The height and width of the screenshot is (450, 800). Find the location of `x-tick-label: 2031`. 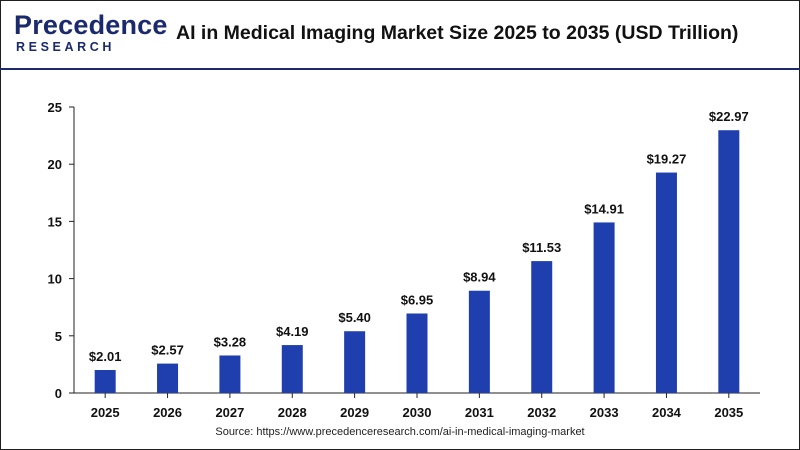

x-tick-label: 2031 is located at coordinates (479, 412).